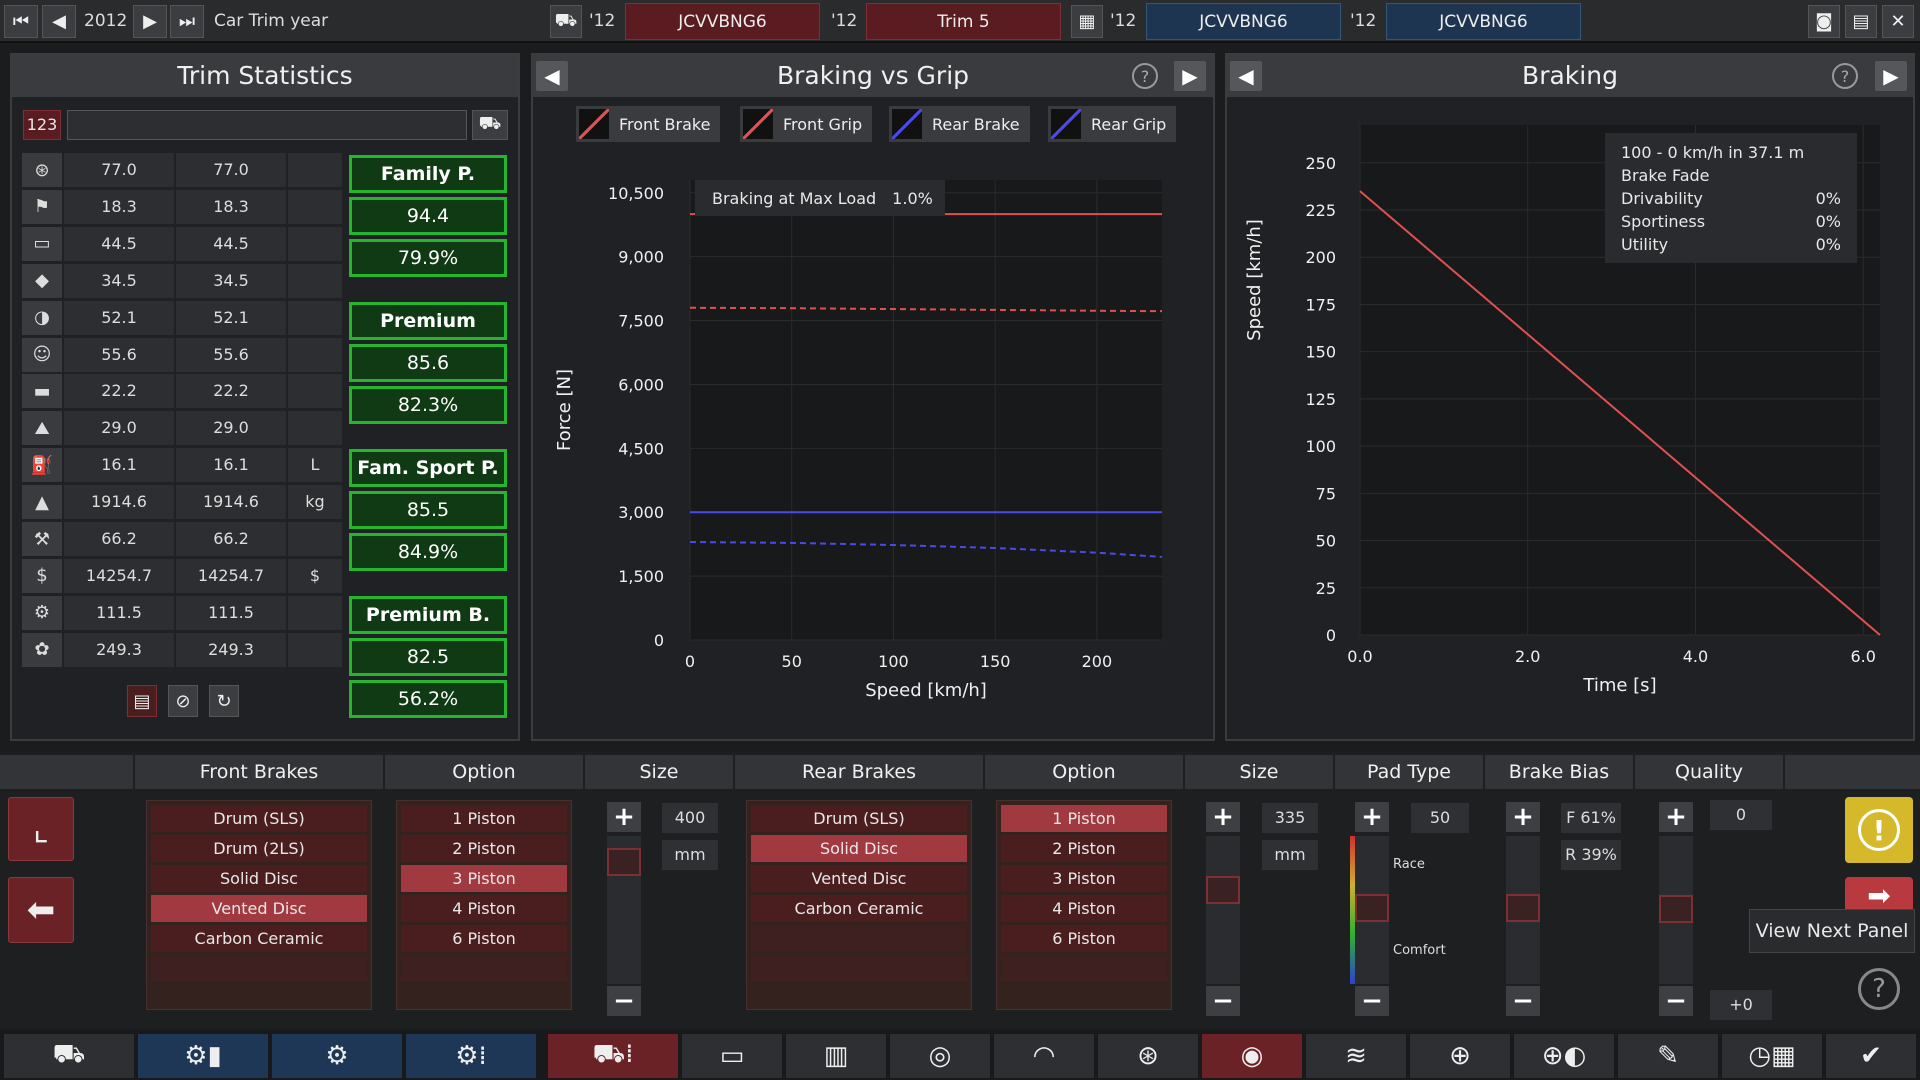  What do you see at coordinates (613, 1056) in the screenshot?
I see `tab-trim: ⛟⁞` at bounding box center [613, 1056].